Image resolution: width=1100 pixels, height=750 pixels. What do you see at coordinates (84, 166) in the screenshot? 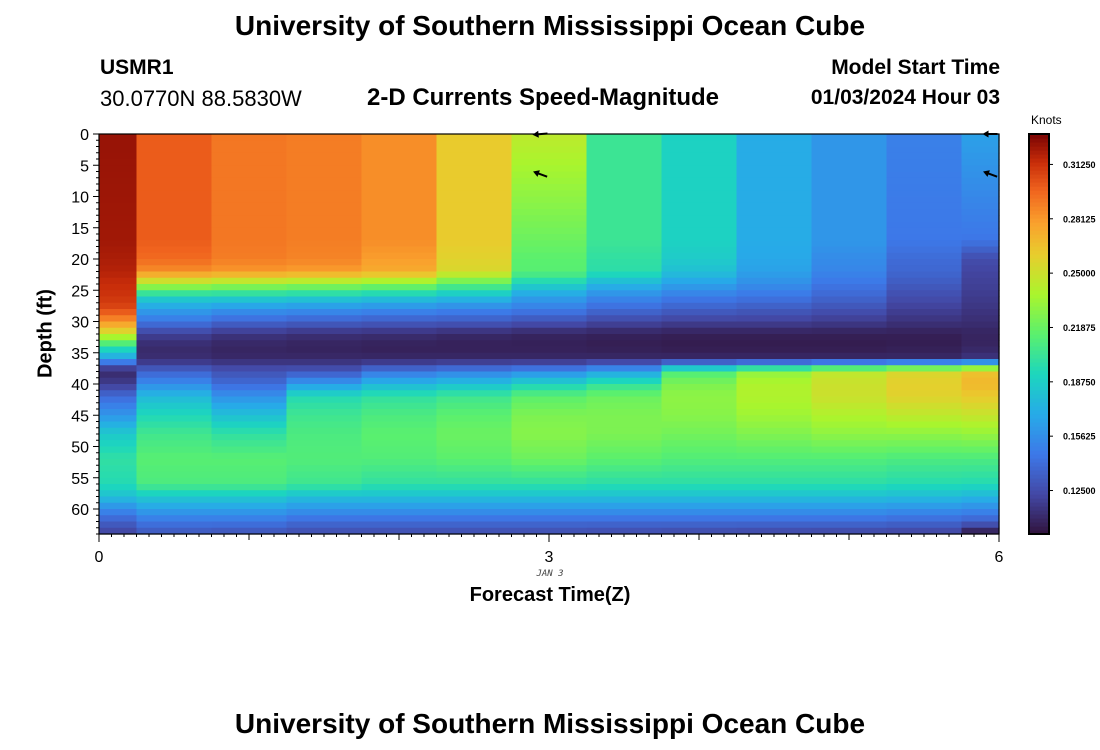
I see `y-tick-label: 5` at bounding box center [84, 166].